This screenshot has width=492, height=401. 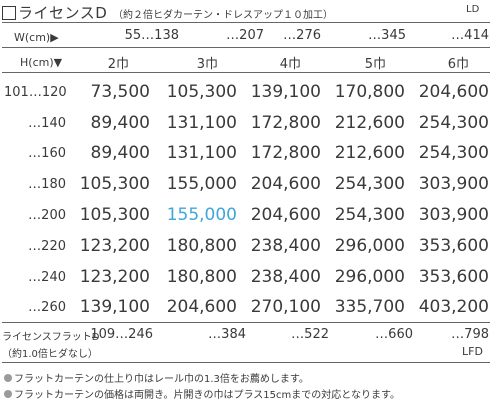 I want to click on flat-product-subtitle: （約1.0倍ヒダなし）, so click(x=50, y=354).